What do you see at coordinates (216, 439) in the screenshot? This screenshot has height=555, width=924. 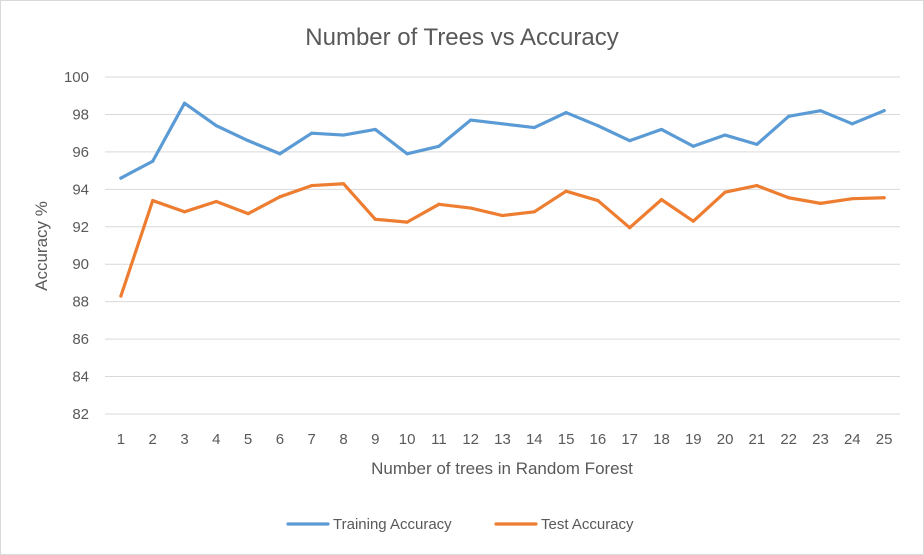 I see `x-tick-label: 4` at bounding box center [216, 439].